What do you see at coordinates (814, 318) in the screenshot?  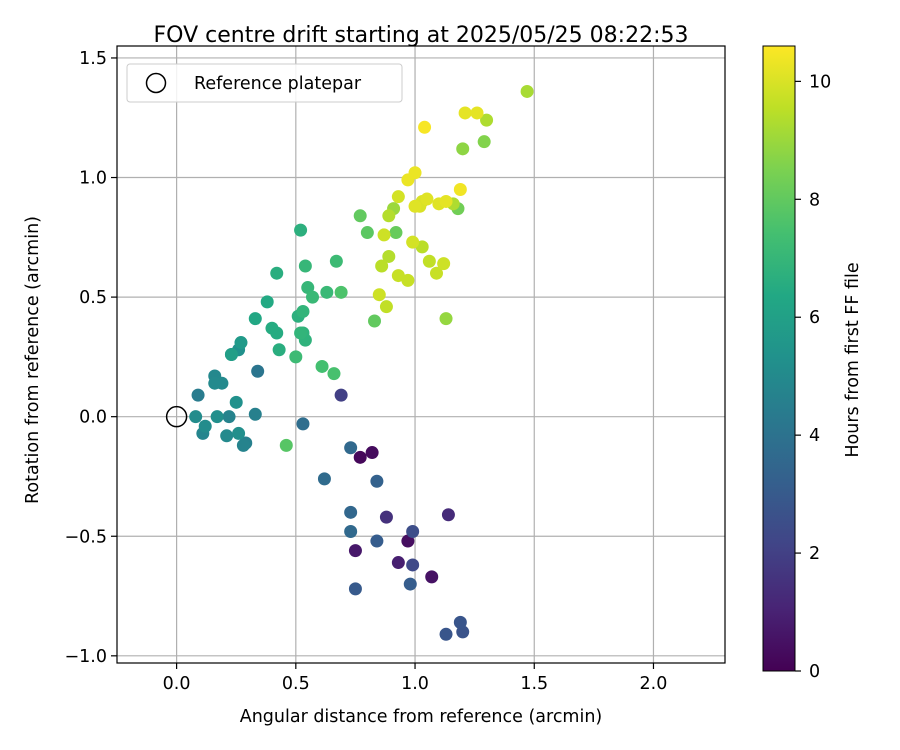 I see `colorbar-tick-label: 6` at bounding box center [814, 318].